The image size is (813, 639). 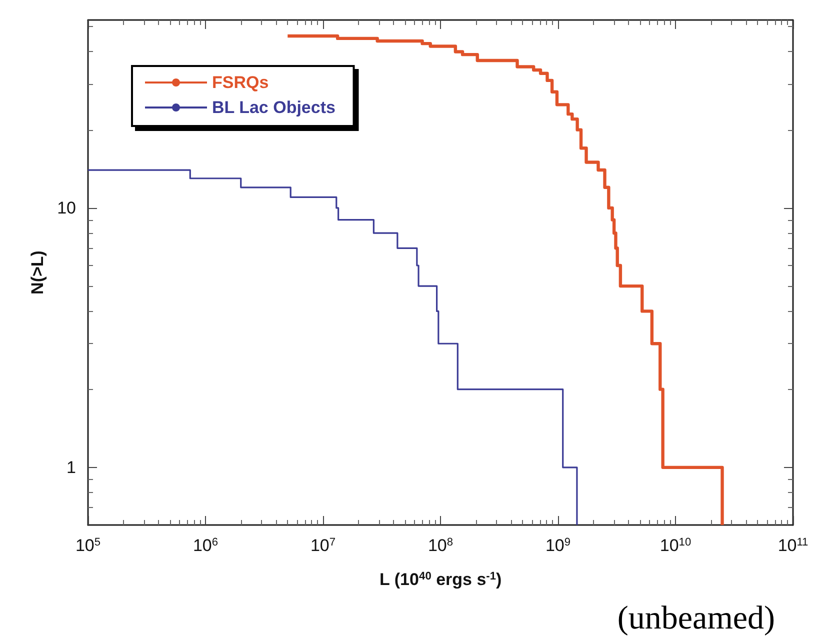 What do you see at coordinates (66, 208) in the screenshot?
I see `y-tick-label: 10` at bounding box center [66, 208].